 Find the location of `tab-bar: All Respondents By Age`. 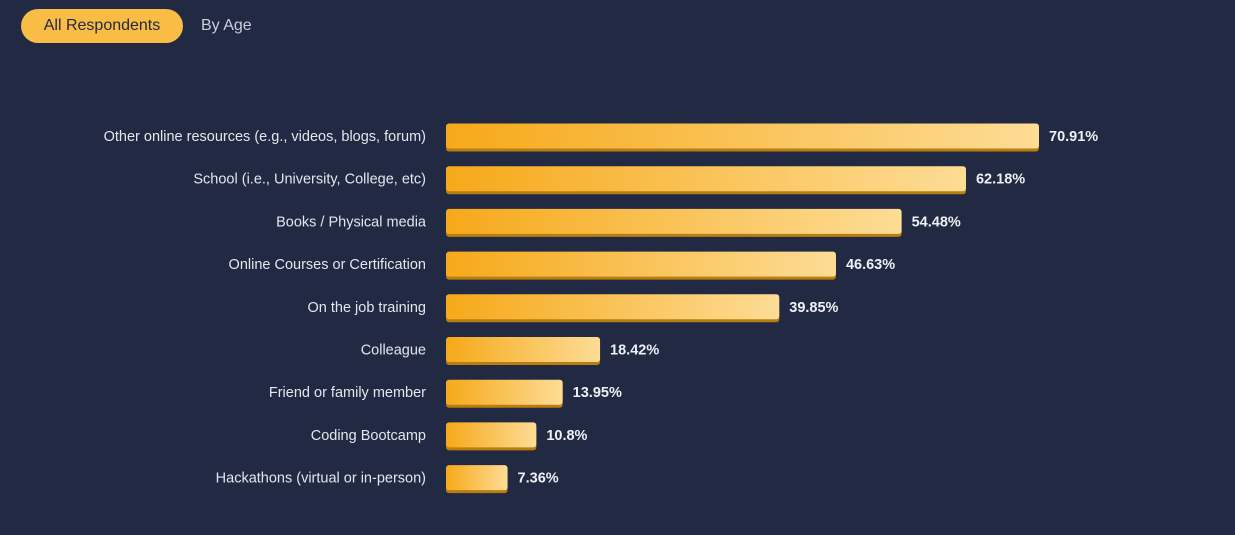

tab-bar: All Respondents By Age is located at coordinates (139, 26).